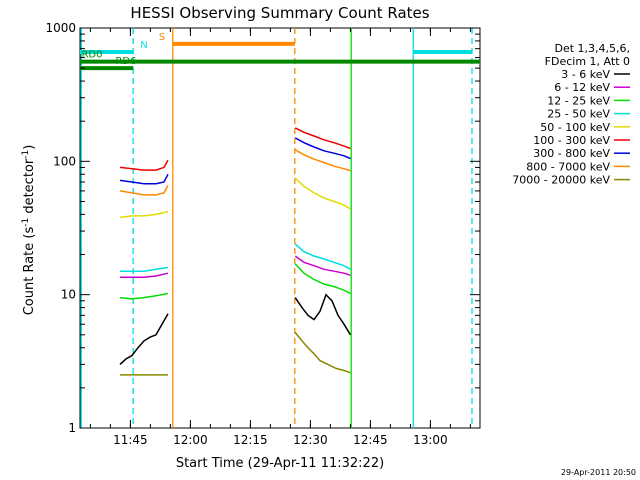 This screenshot has width=640, height=480. What do you see at coordinates (592, 48) in the screenshot?
I see `legend-header-line-1: Det 1,3,4,5,6,` at bounding box center [592, 48].